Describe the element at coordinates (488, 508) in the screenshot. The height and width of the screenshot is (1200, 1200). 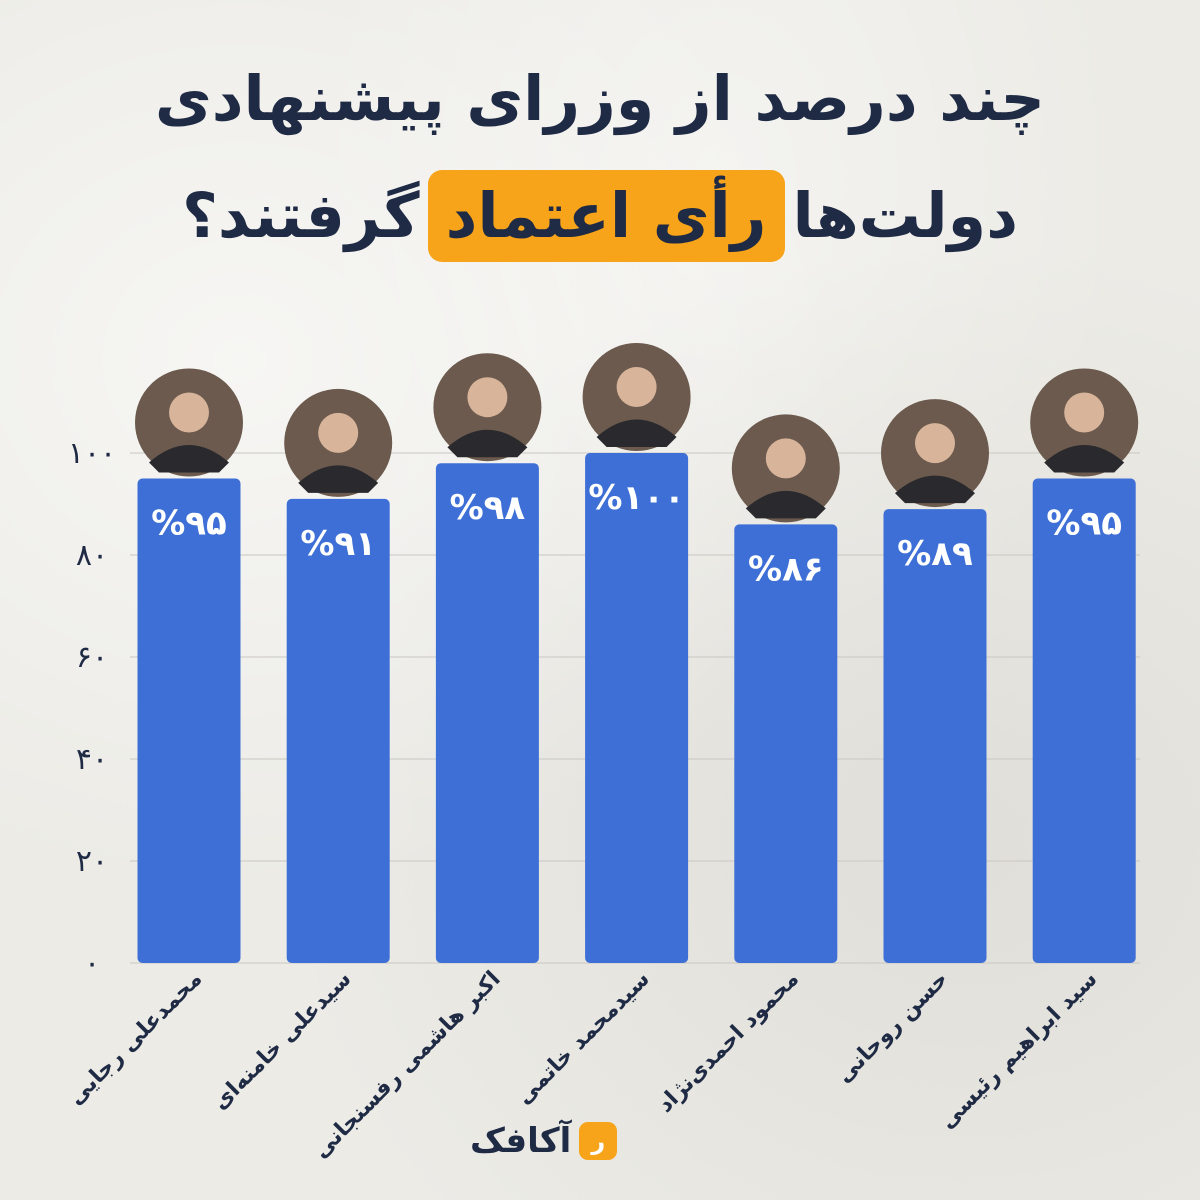
I see `bar-value-label: %۹۸` at that location.